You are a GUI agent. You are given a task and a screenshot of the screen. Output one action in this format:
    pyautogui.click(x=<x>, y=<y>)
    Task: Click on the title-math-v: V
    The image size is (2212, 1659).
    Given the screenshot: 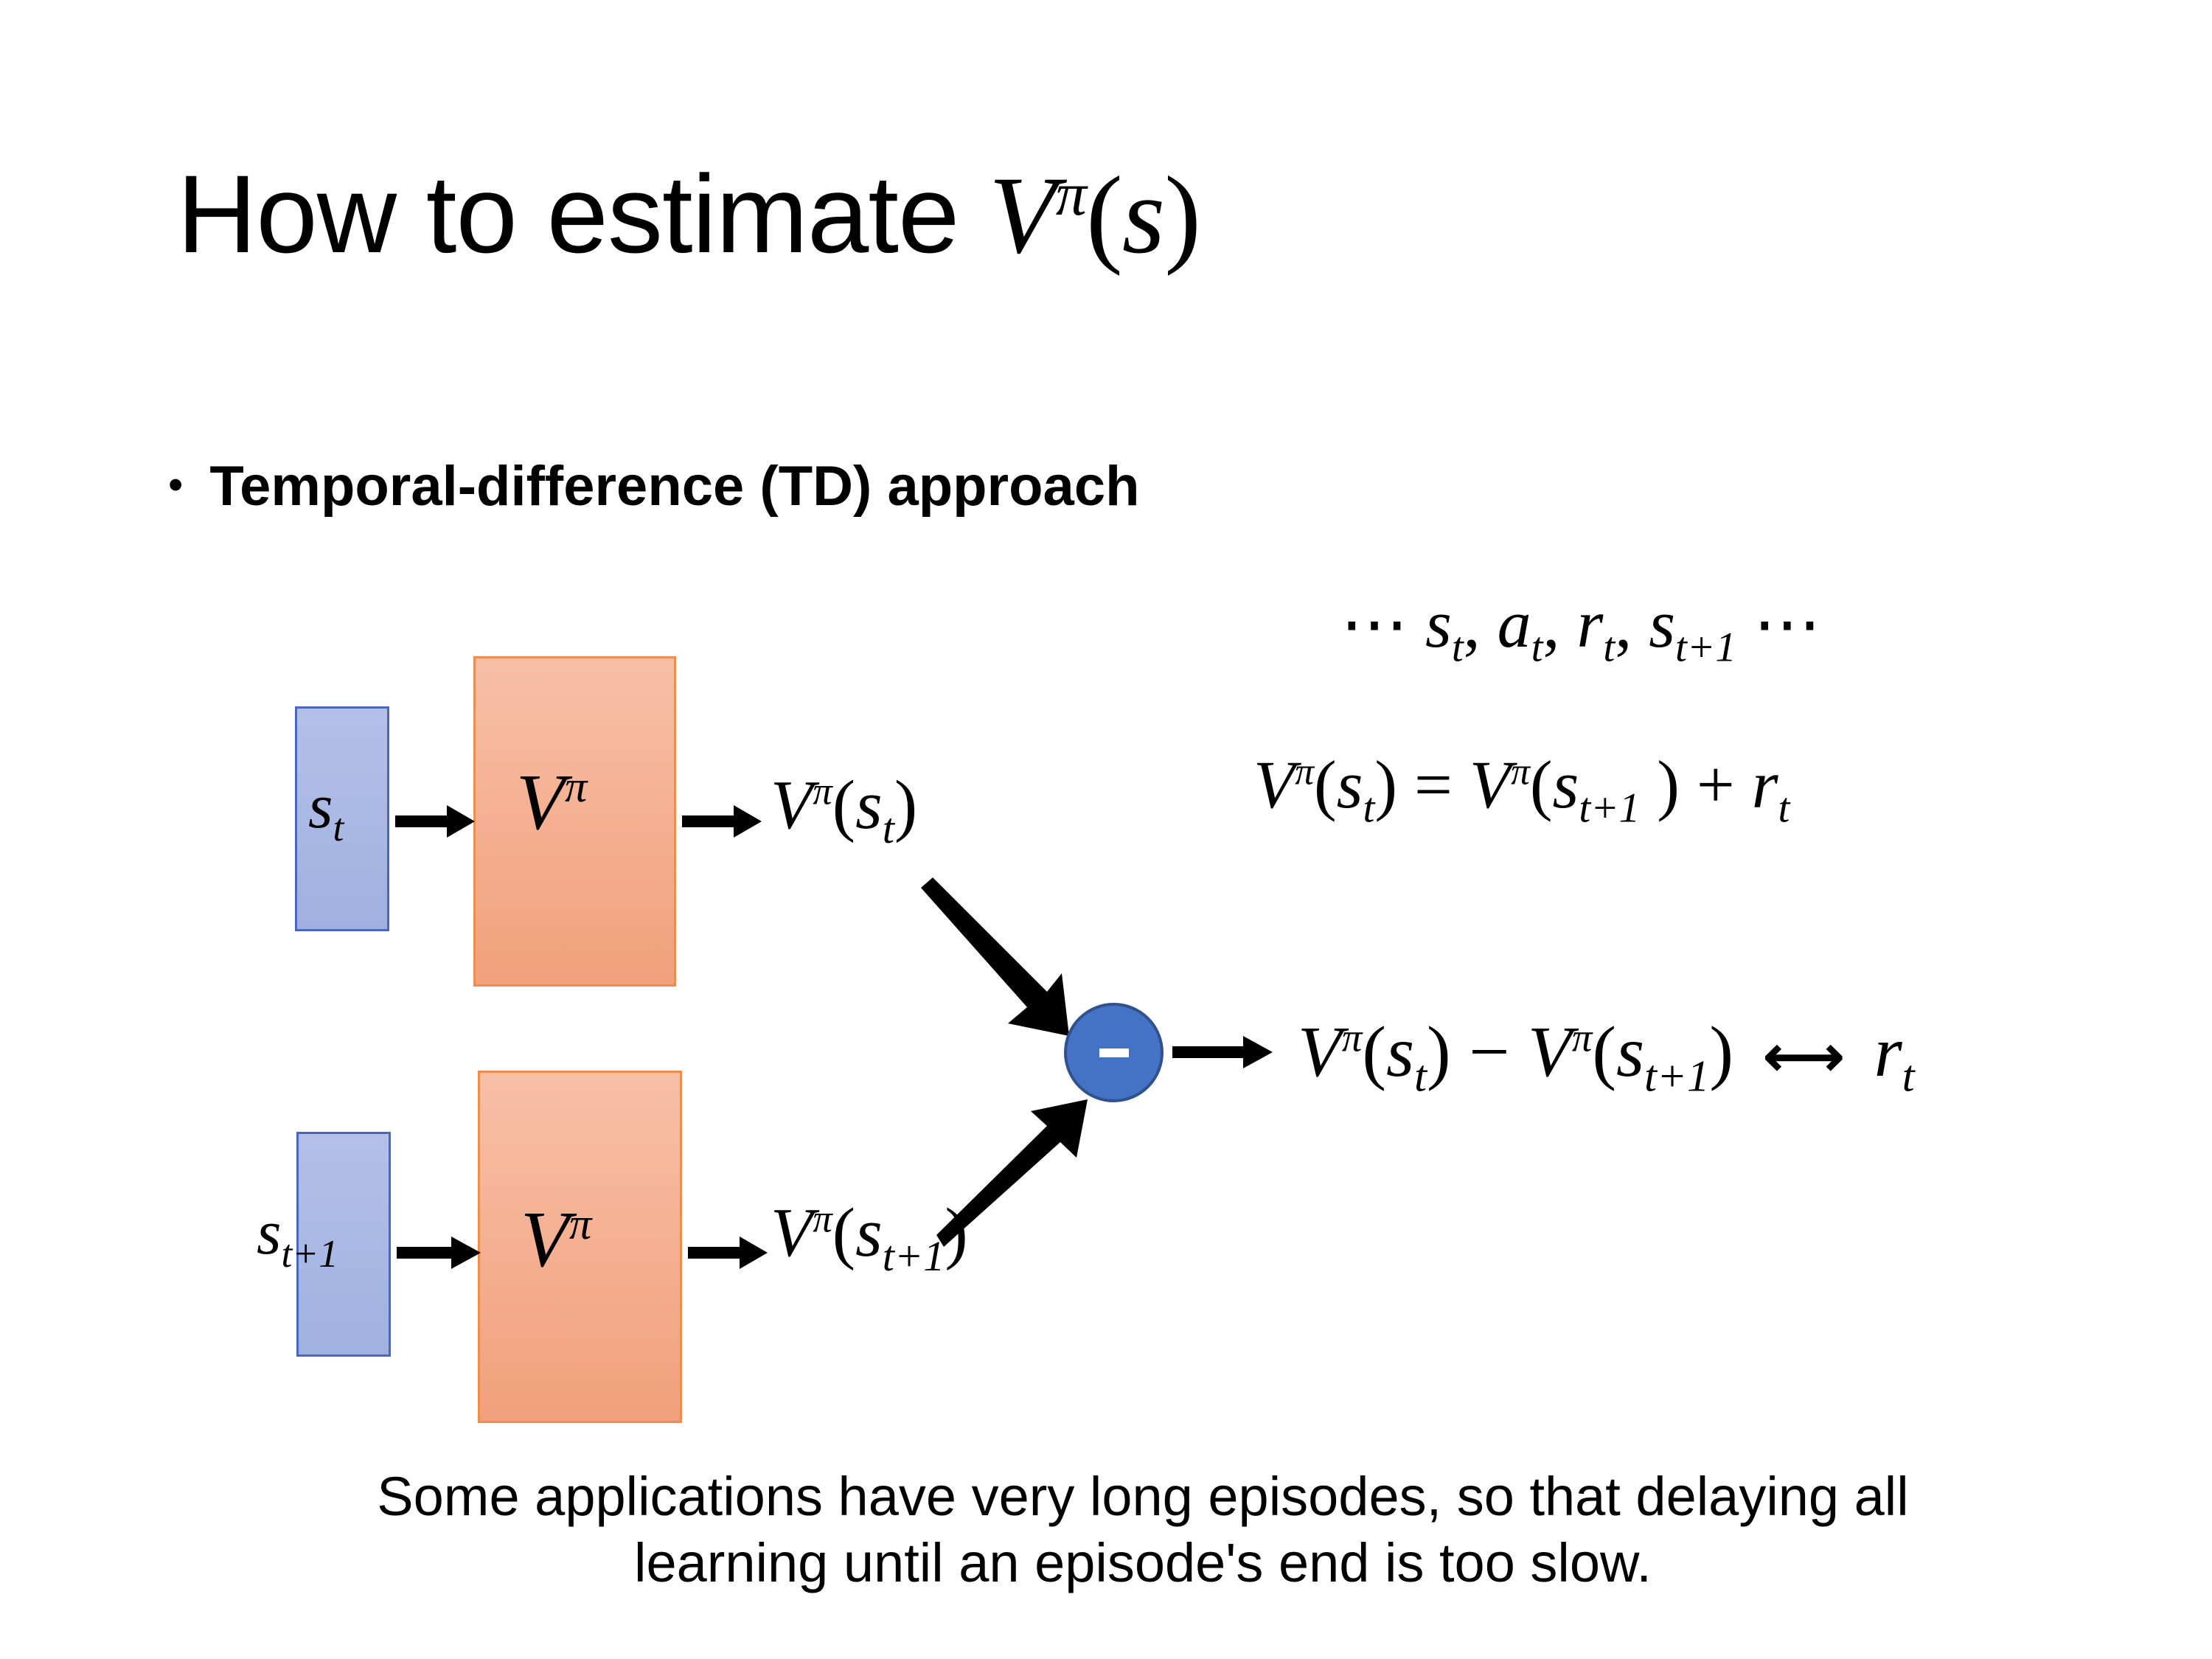 What is the action you would take?
    pyautogui.click(x=1023, y=215)
    